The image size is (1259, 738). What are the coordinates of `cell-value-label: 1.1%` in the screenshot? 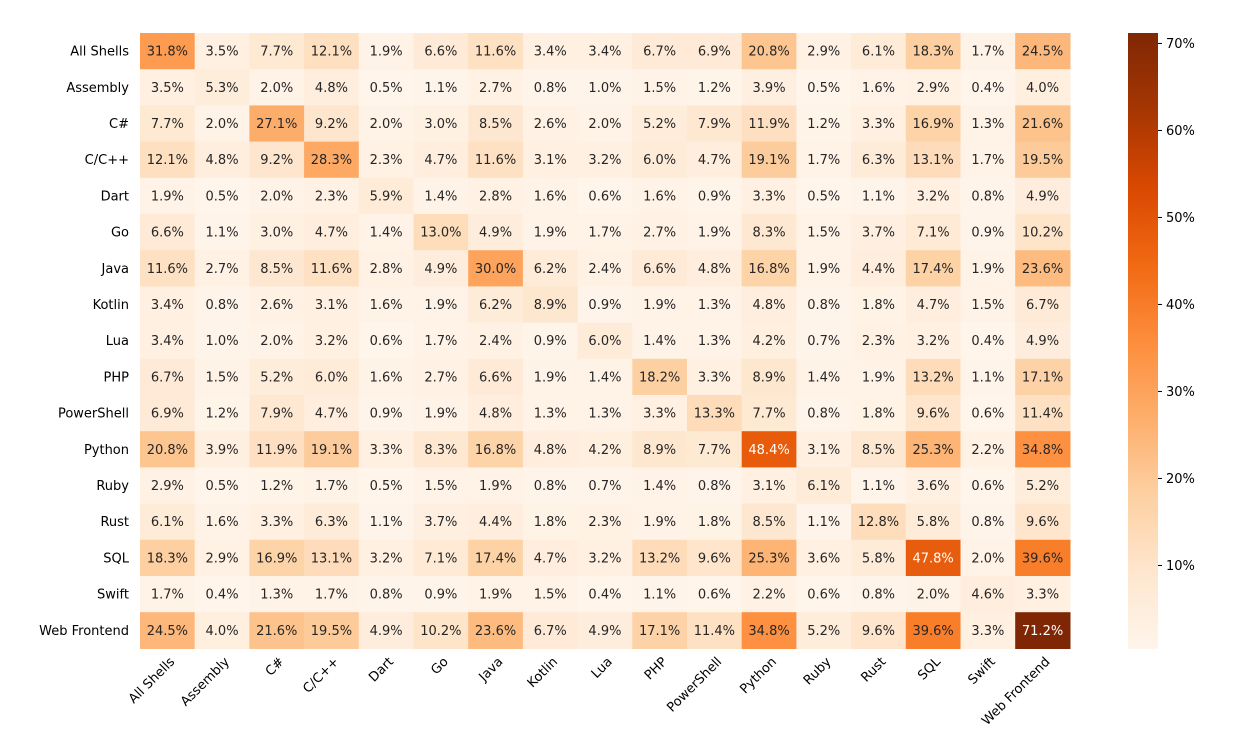 It's located at (878, 196).